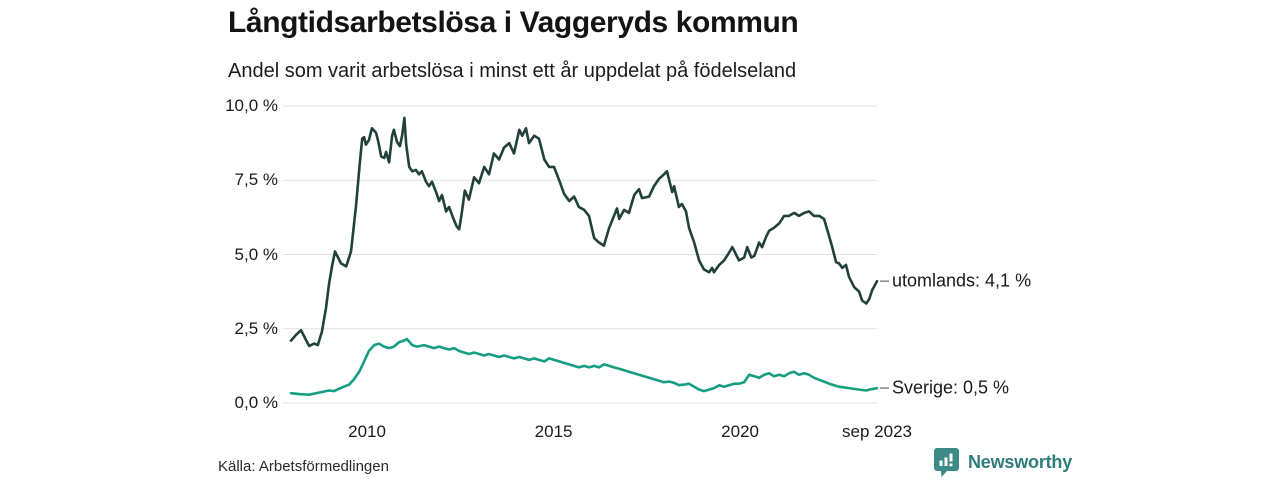  I want to click on y-axis-tick-label: 0,0 %, so click(256, 402).